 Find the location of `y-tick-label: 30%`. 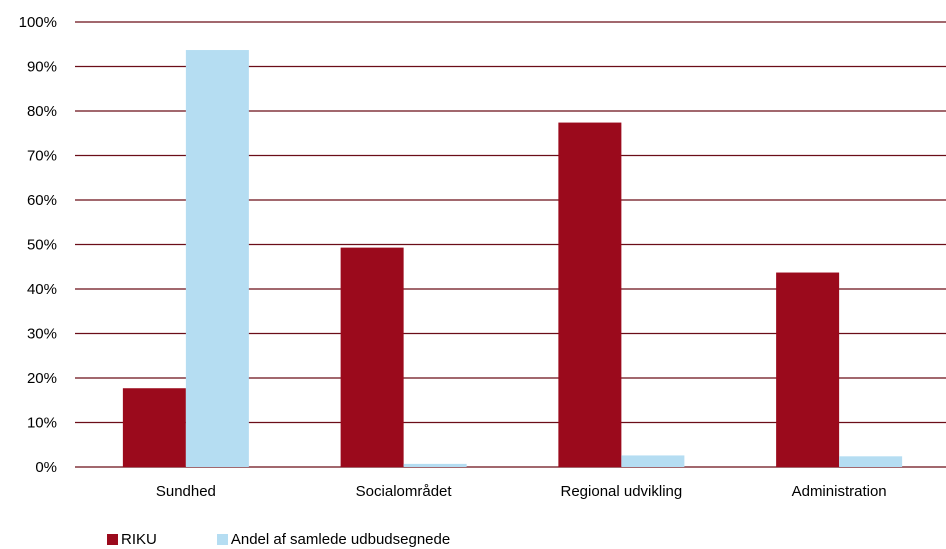

y-tick-label: 30% is located at coordinates (42, 334).